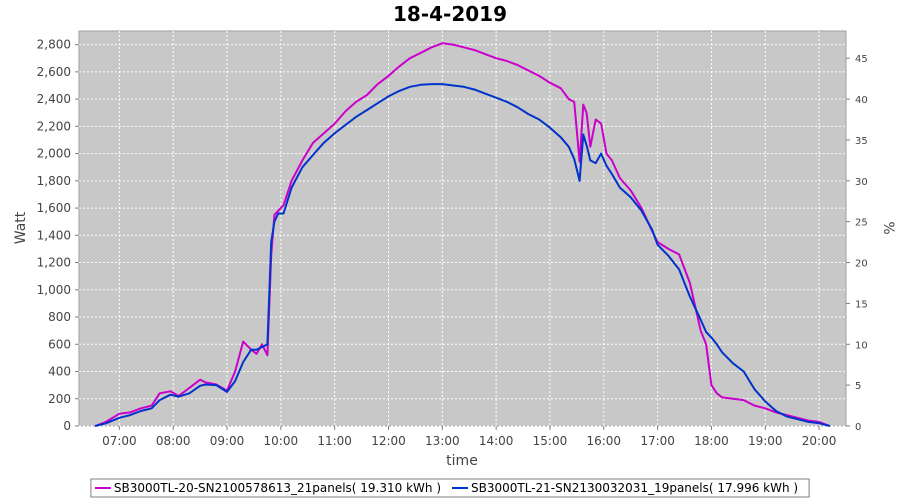 The image size is (900, 504). Describe the element at coordinates (21, 227) in the screenshot. I see `y-axis-title: Watt` at that location.